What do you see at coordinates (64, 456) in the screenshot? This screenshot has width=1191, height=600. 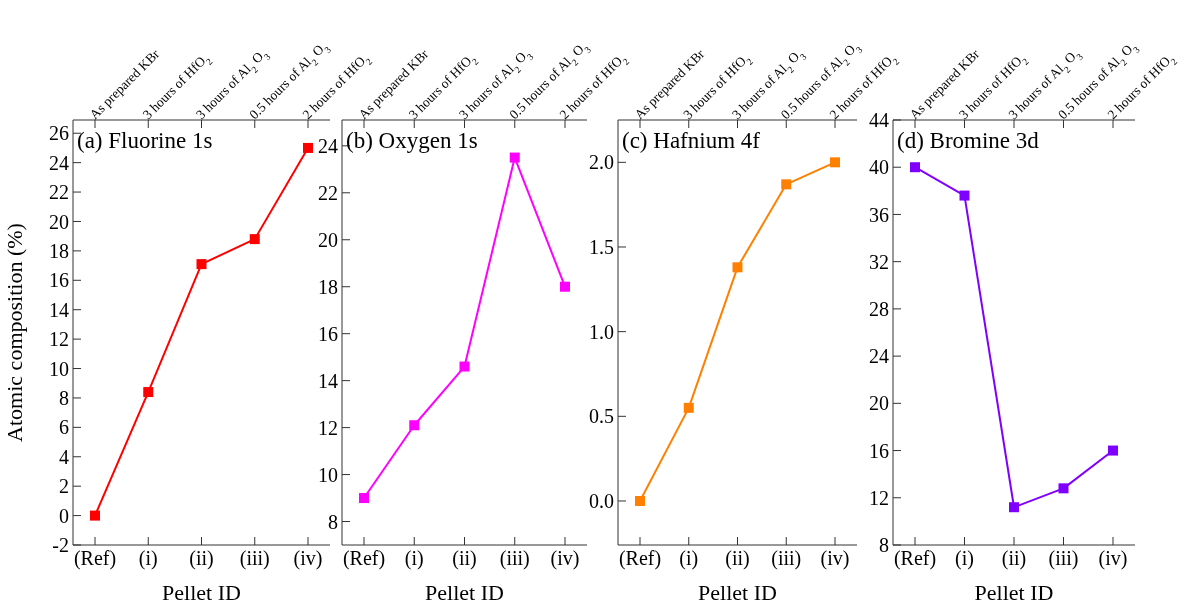 I see `y-tick-label: 4` at bounding box center [64, 456].